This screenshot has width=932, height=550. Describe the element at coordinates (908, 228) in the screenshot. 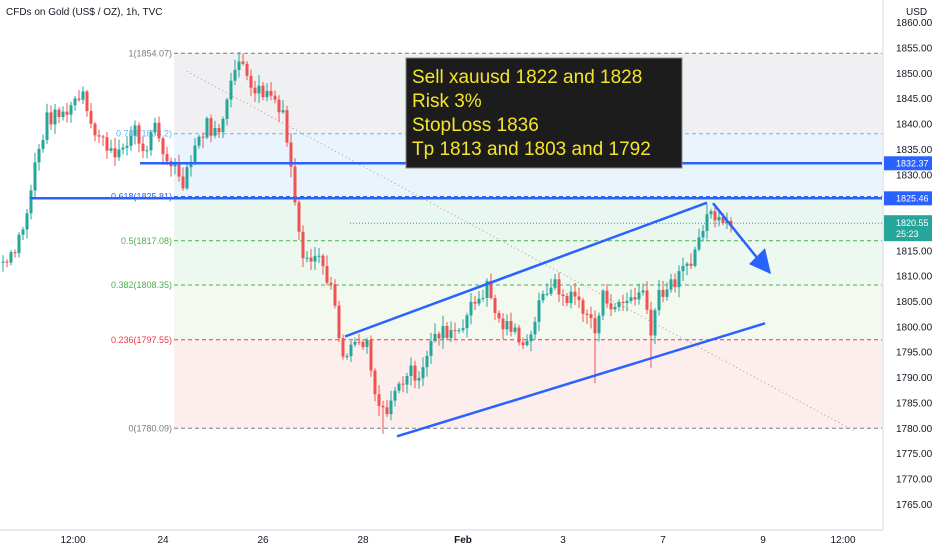

I see `current-price-tag` at that location.